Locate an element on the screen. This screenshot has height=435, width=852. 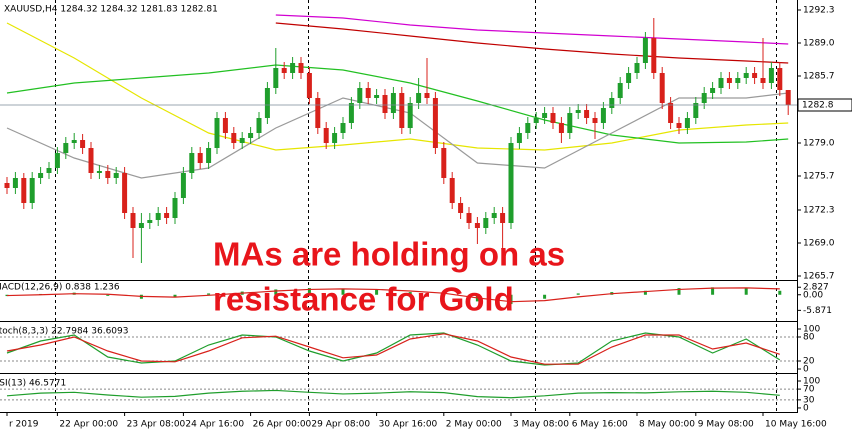
x-tick-label: 30 Apr 16:00 is located at coordinates (408, 425).